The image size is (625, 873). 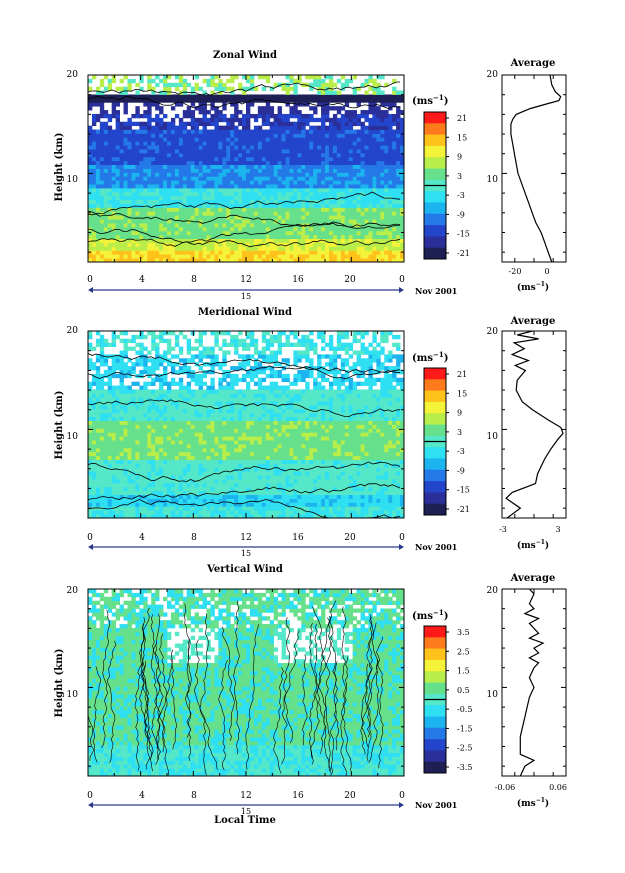 I want to click on colorbar-label: 9, so click(x=459, y=157).